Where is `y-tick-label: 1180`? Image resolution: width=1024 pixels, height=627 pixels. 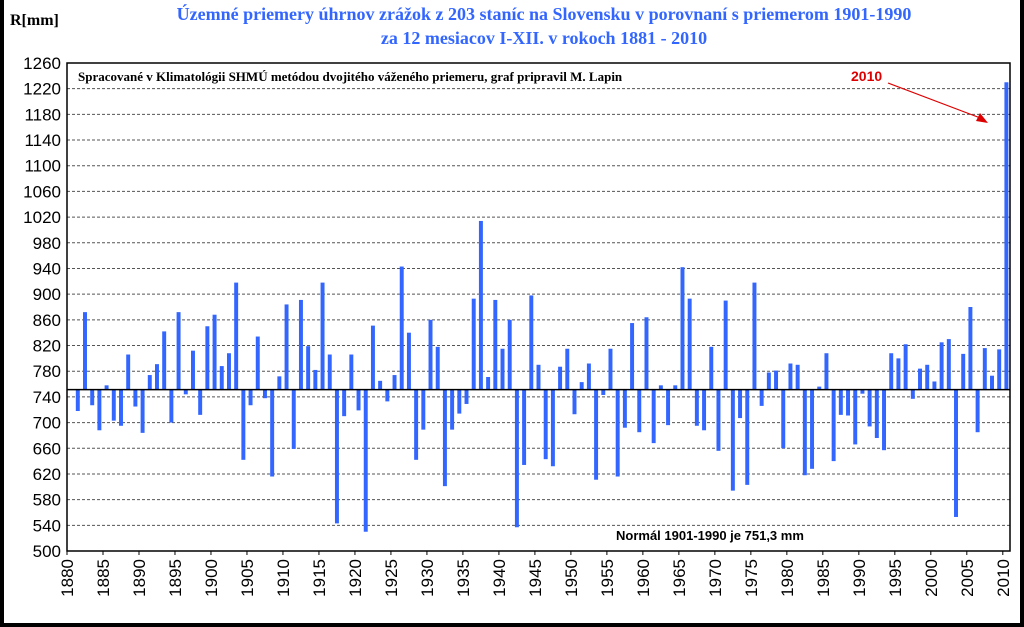 y-tick-label: 1180 is located at coordinates (42, 114).